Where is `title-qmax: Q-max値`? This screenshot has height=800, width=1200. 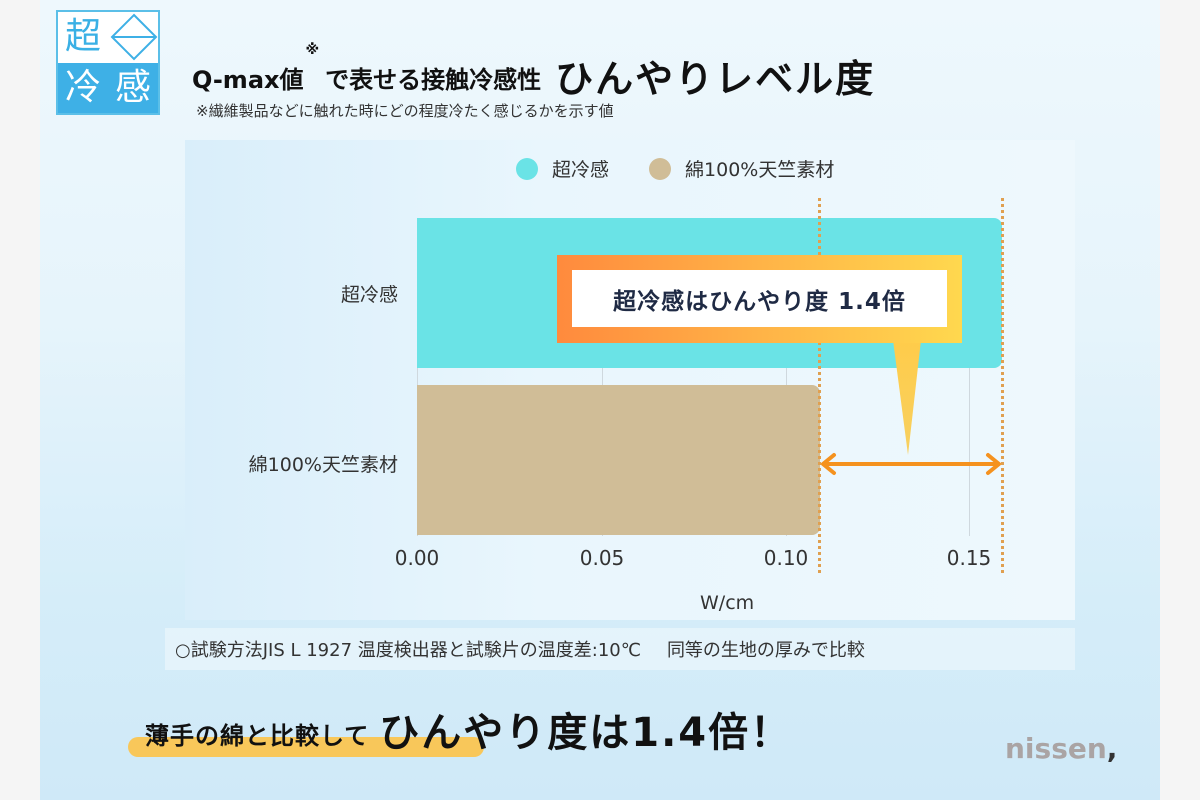
title-qmax: Q-max値 is located at coordinates (248, 80).